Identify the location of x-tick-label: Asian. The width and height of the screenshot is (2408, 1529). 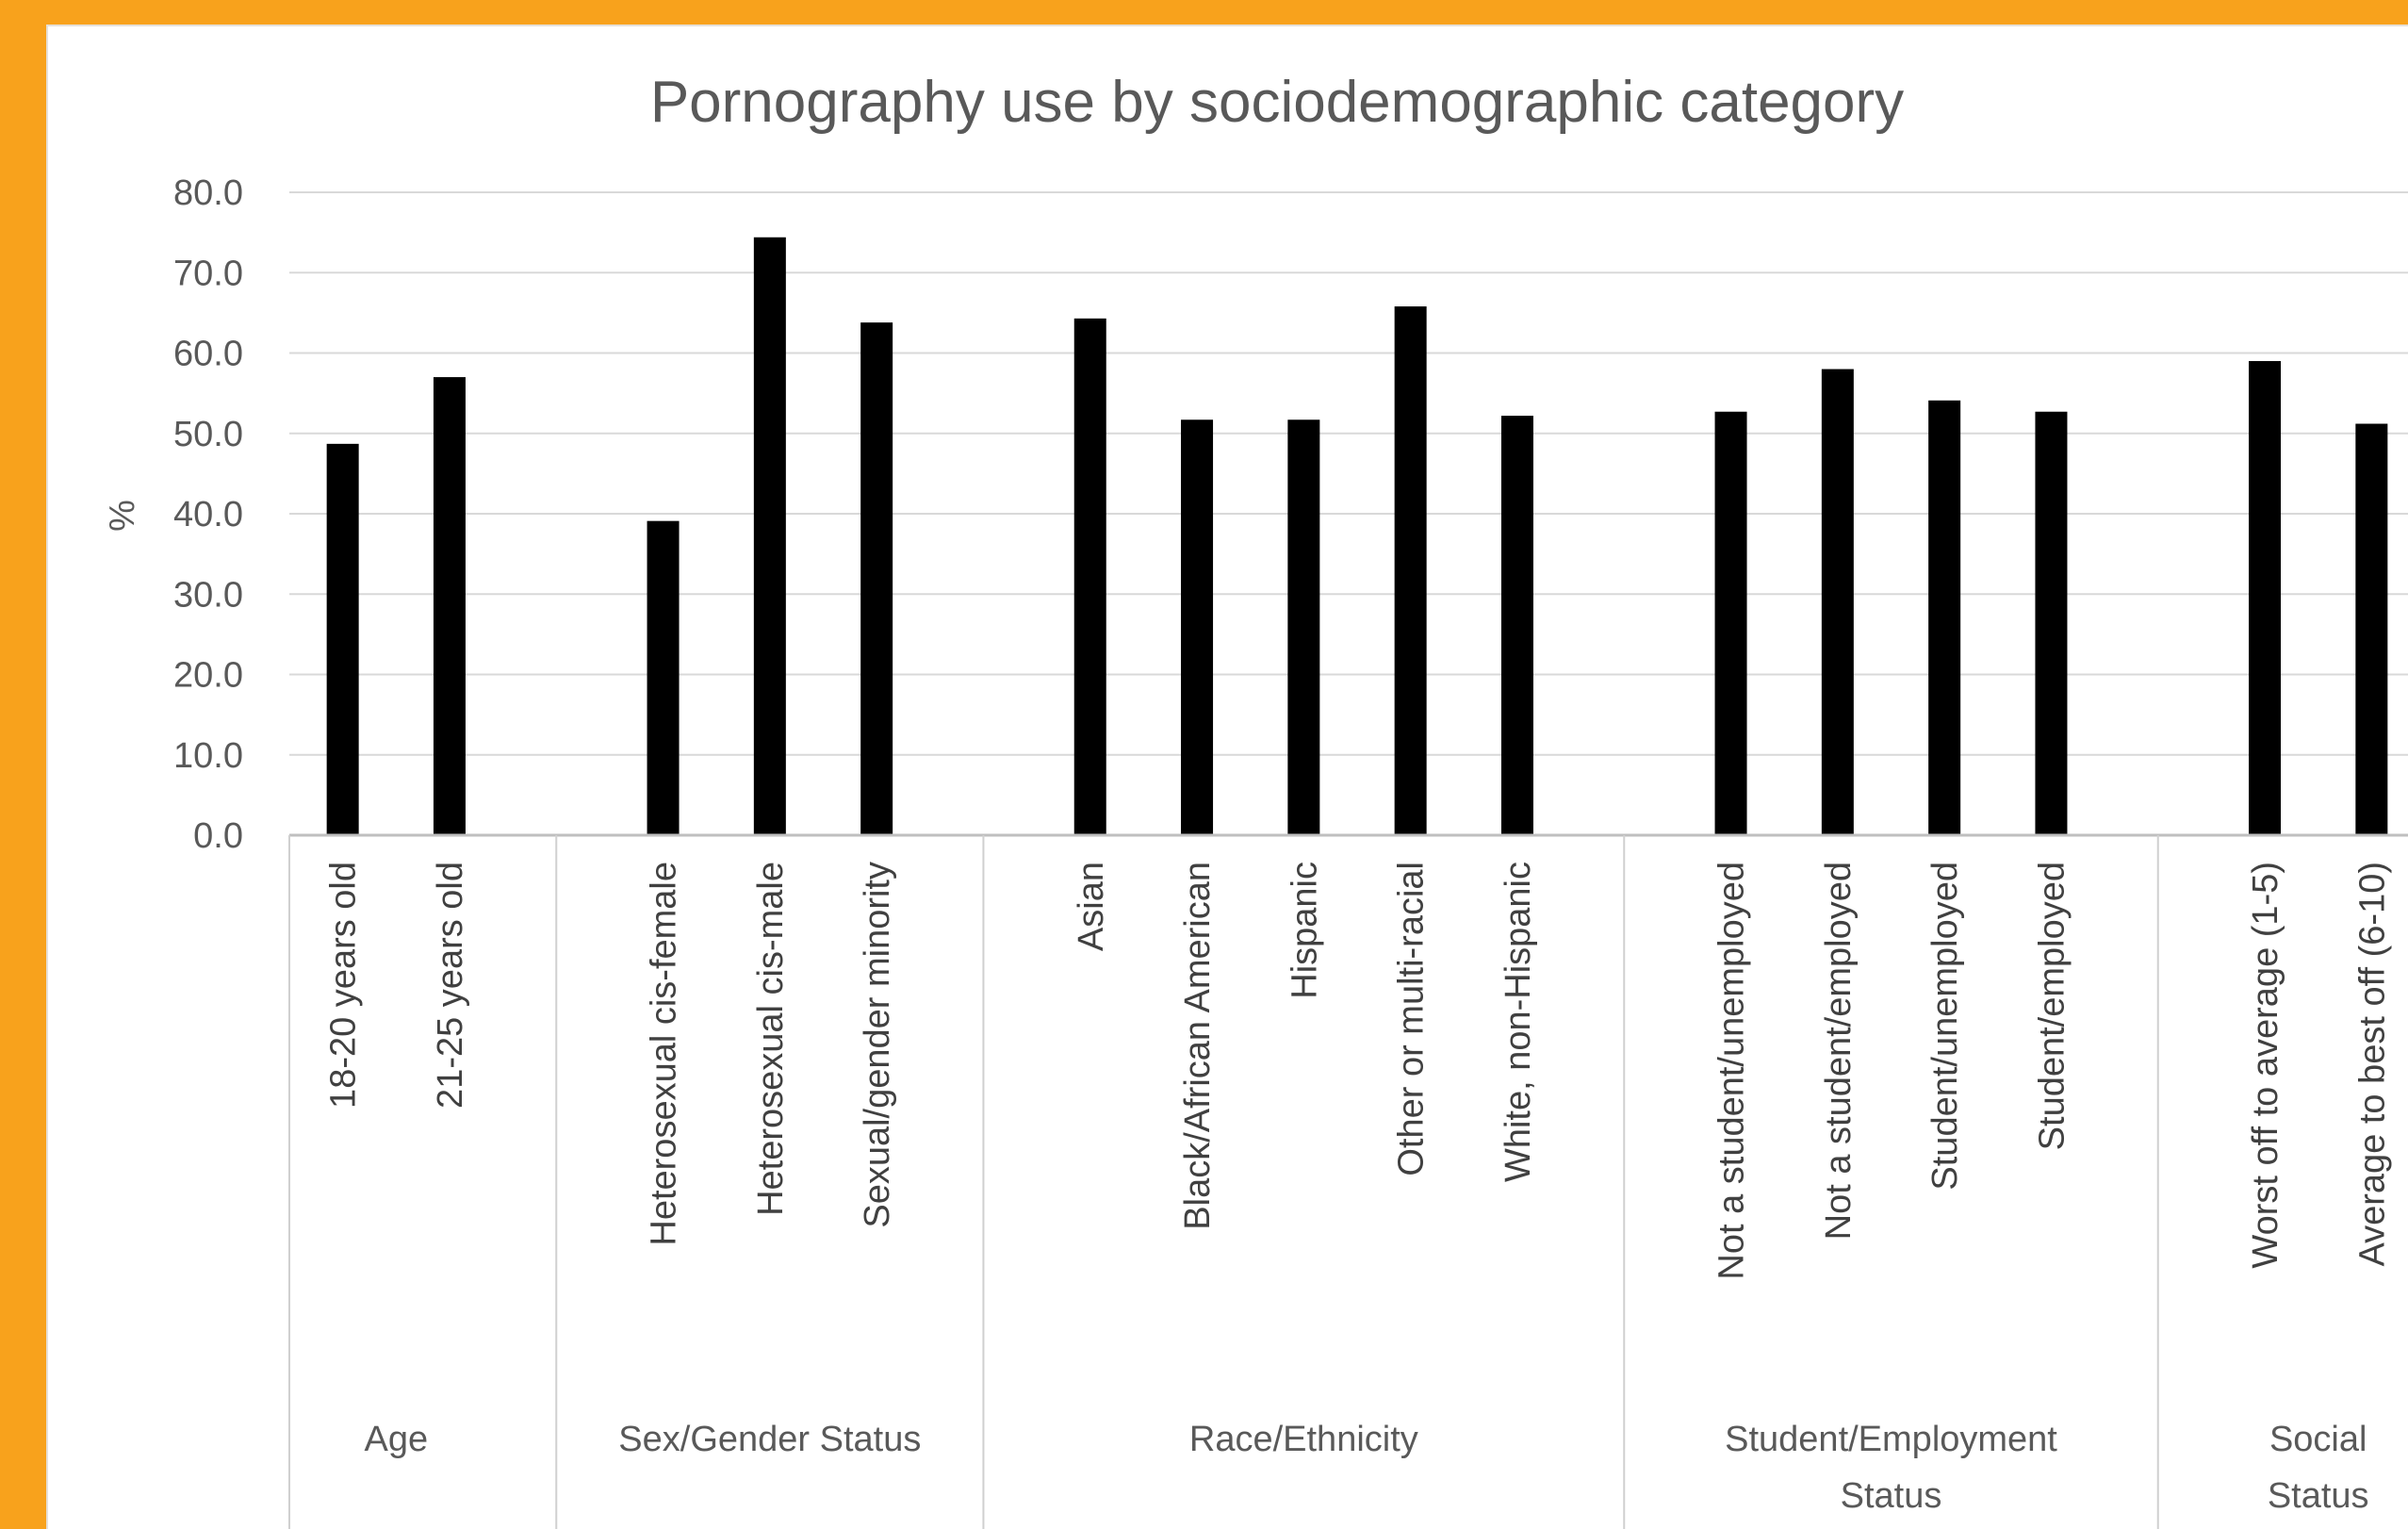
(1092, 906).